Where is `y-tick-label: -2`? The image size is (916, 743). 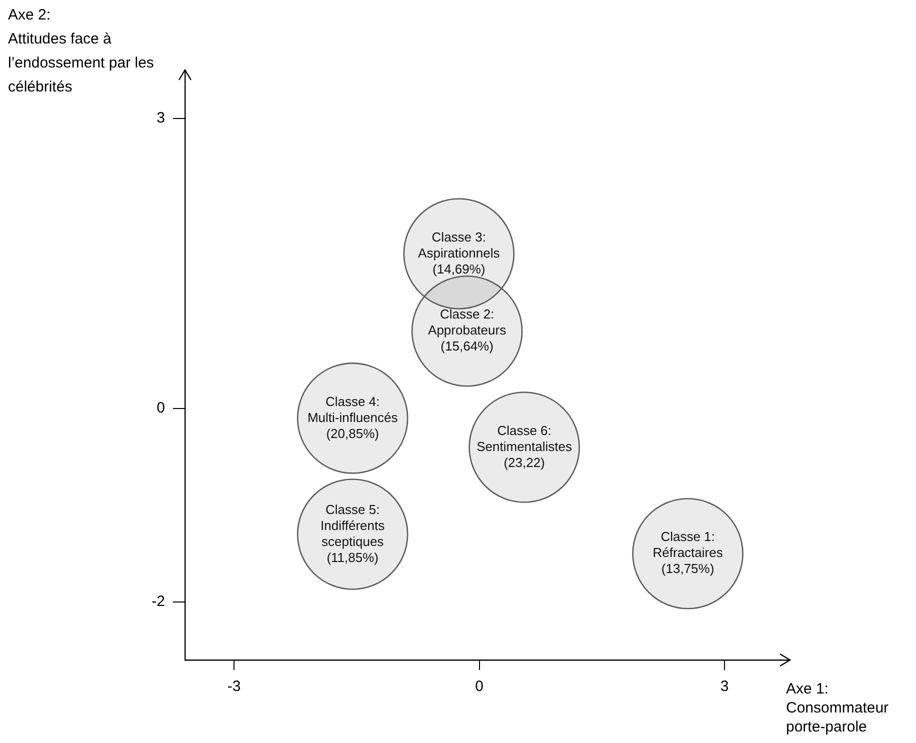 y-tick-label: -2 is located at coordinates (158, 601).